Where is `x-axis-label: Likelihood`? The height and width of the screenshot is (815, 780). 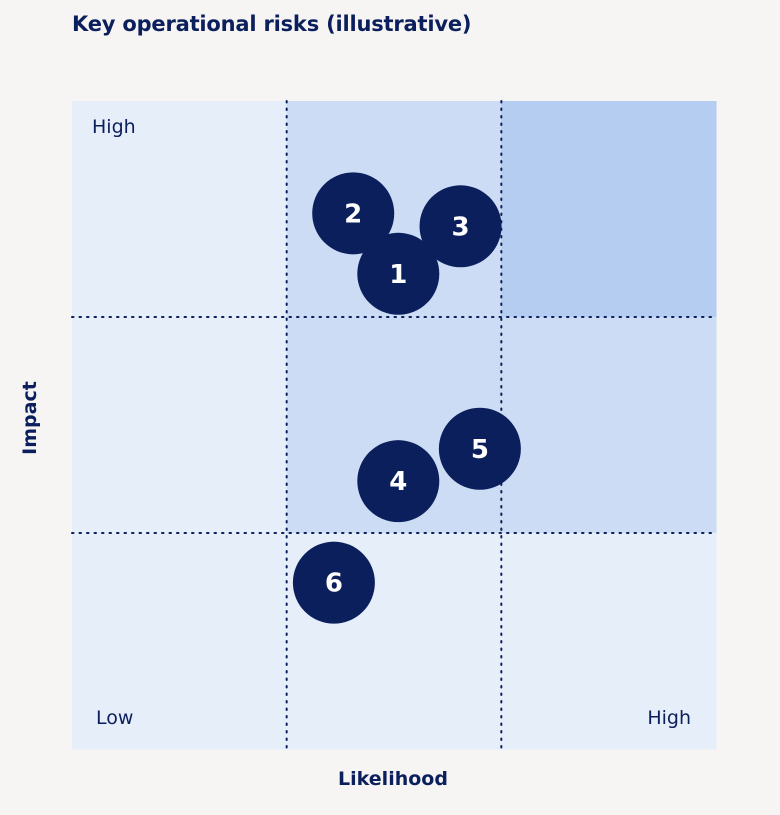
x-axis-label: Likelihood is located at coordinates (393, 779).